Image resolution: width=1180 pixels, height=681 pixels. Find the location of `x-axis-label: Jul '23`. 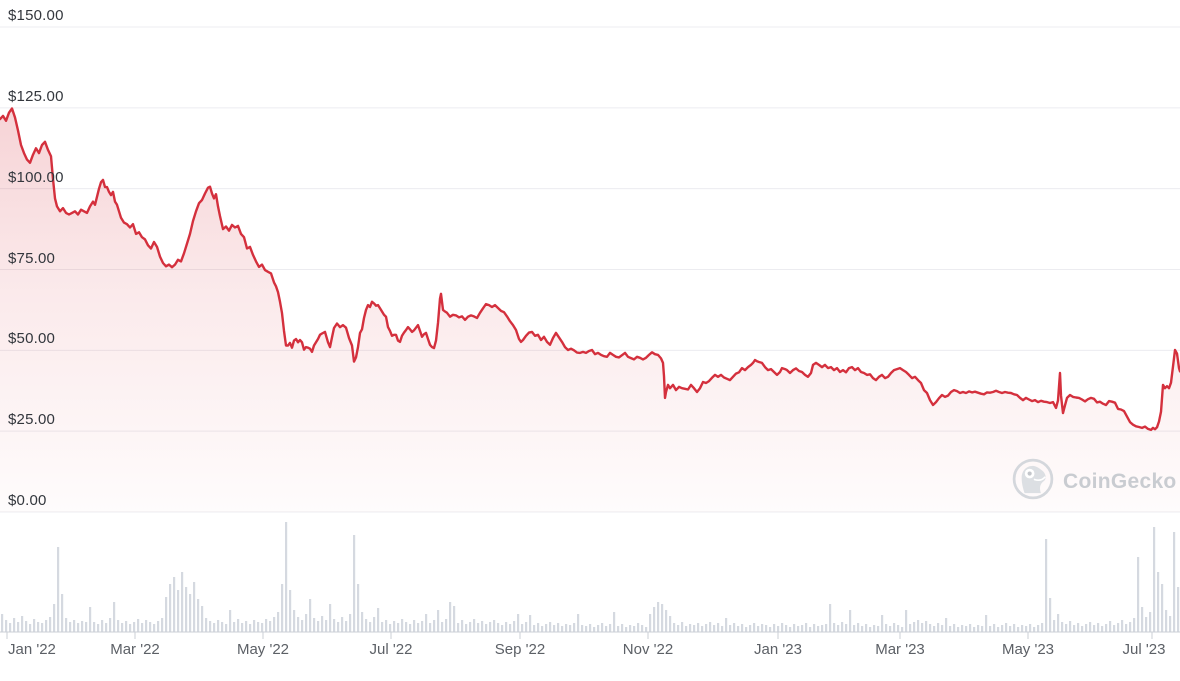

x-axis-label: Jul '23 is located at coordinates (1144, 649).